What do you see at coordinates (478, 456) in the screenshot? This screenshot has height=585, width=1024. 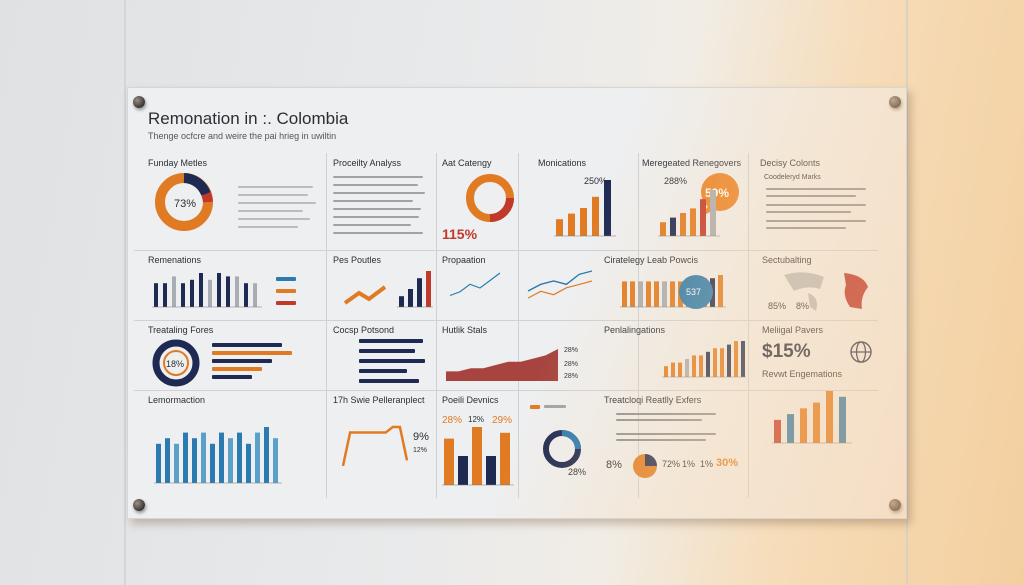 I see `bar-chart-poeili` at bounding box center [478, 456].